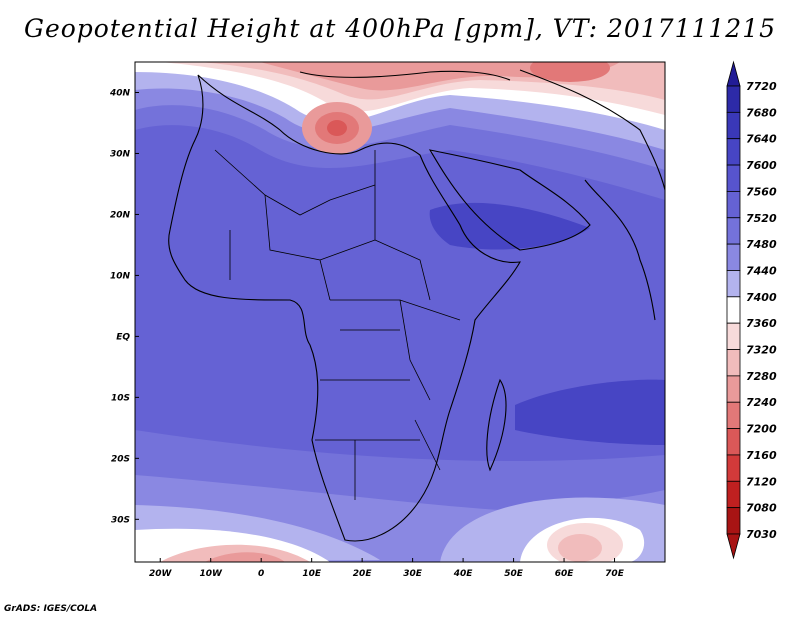 This screenshot has width=800, height=618. What do you see at coordinates (120, 93) in the screenshot?
I see `lat-tick-label: 40N` at bounding box center [120, 93].